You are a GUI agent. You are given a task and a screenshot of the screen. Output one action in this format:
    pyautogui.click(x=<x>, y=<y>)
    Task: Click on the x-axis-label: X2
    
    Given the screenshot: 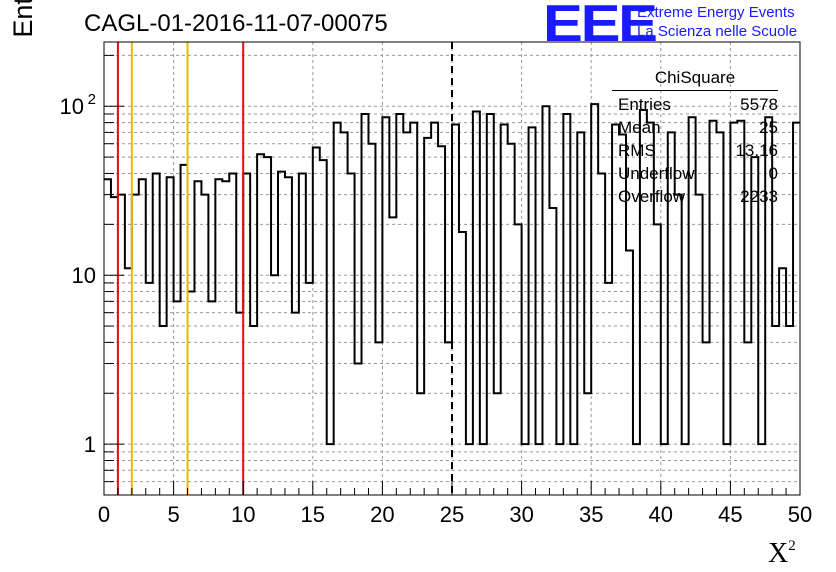 What is the action you would take?
    pyautogui.click(x=782, y=554)
    